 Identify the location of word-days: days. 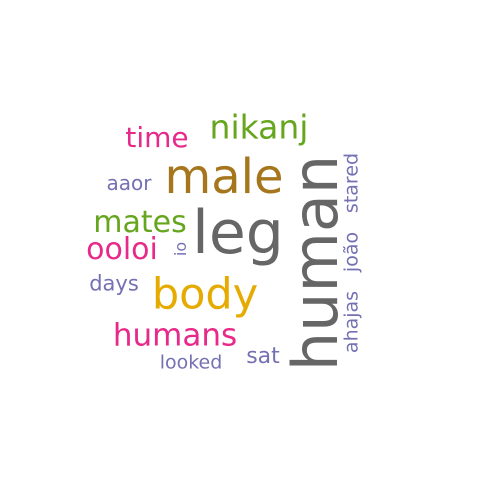
(114, 283).